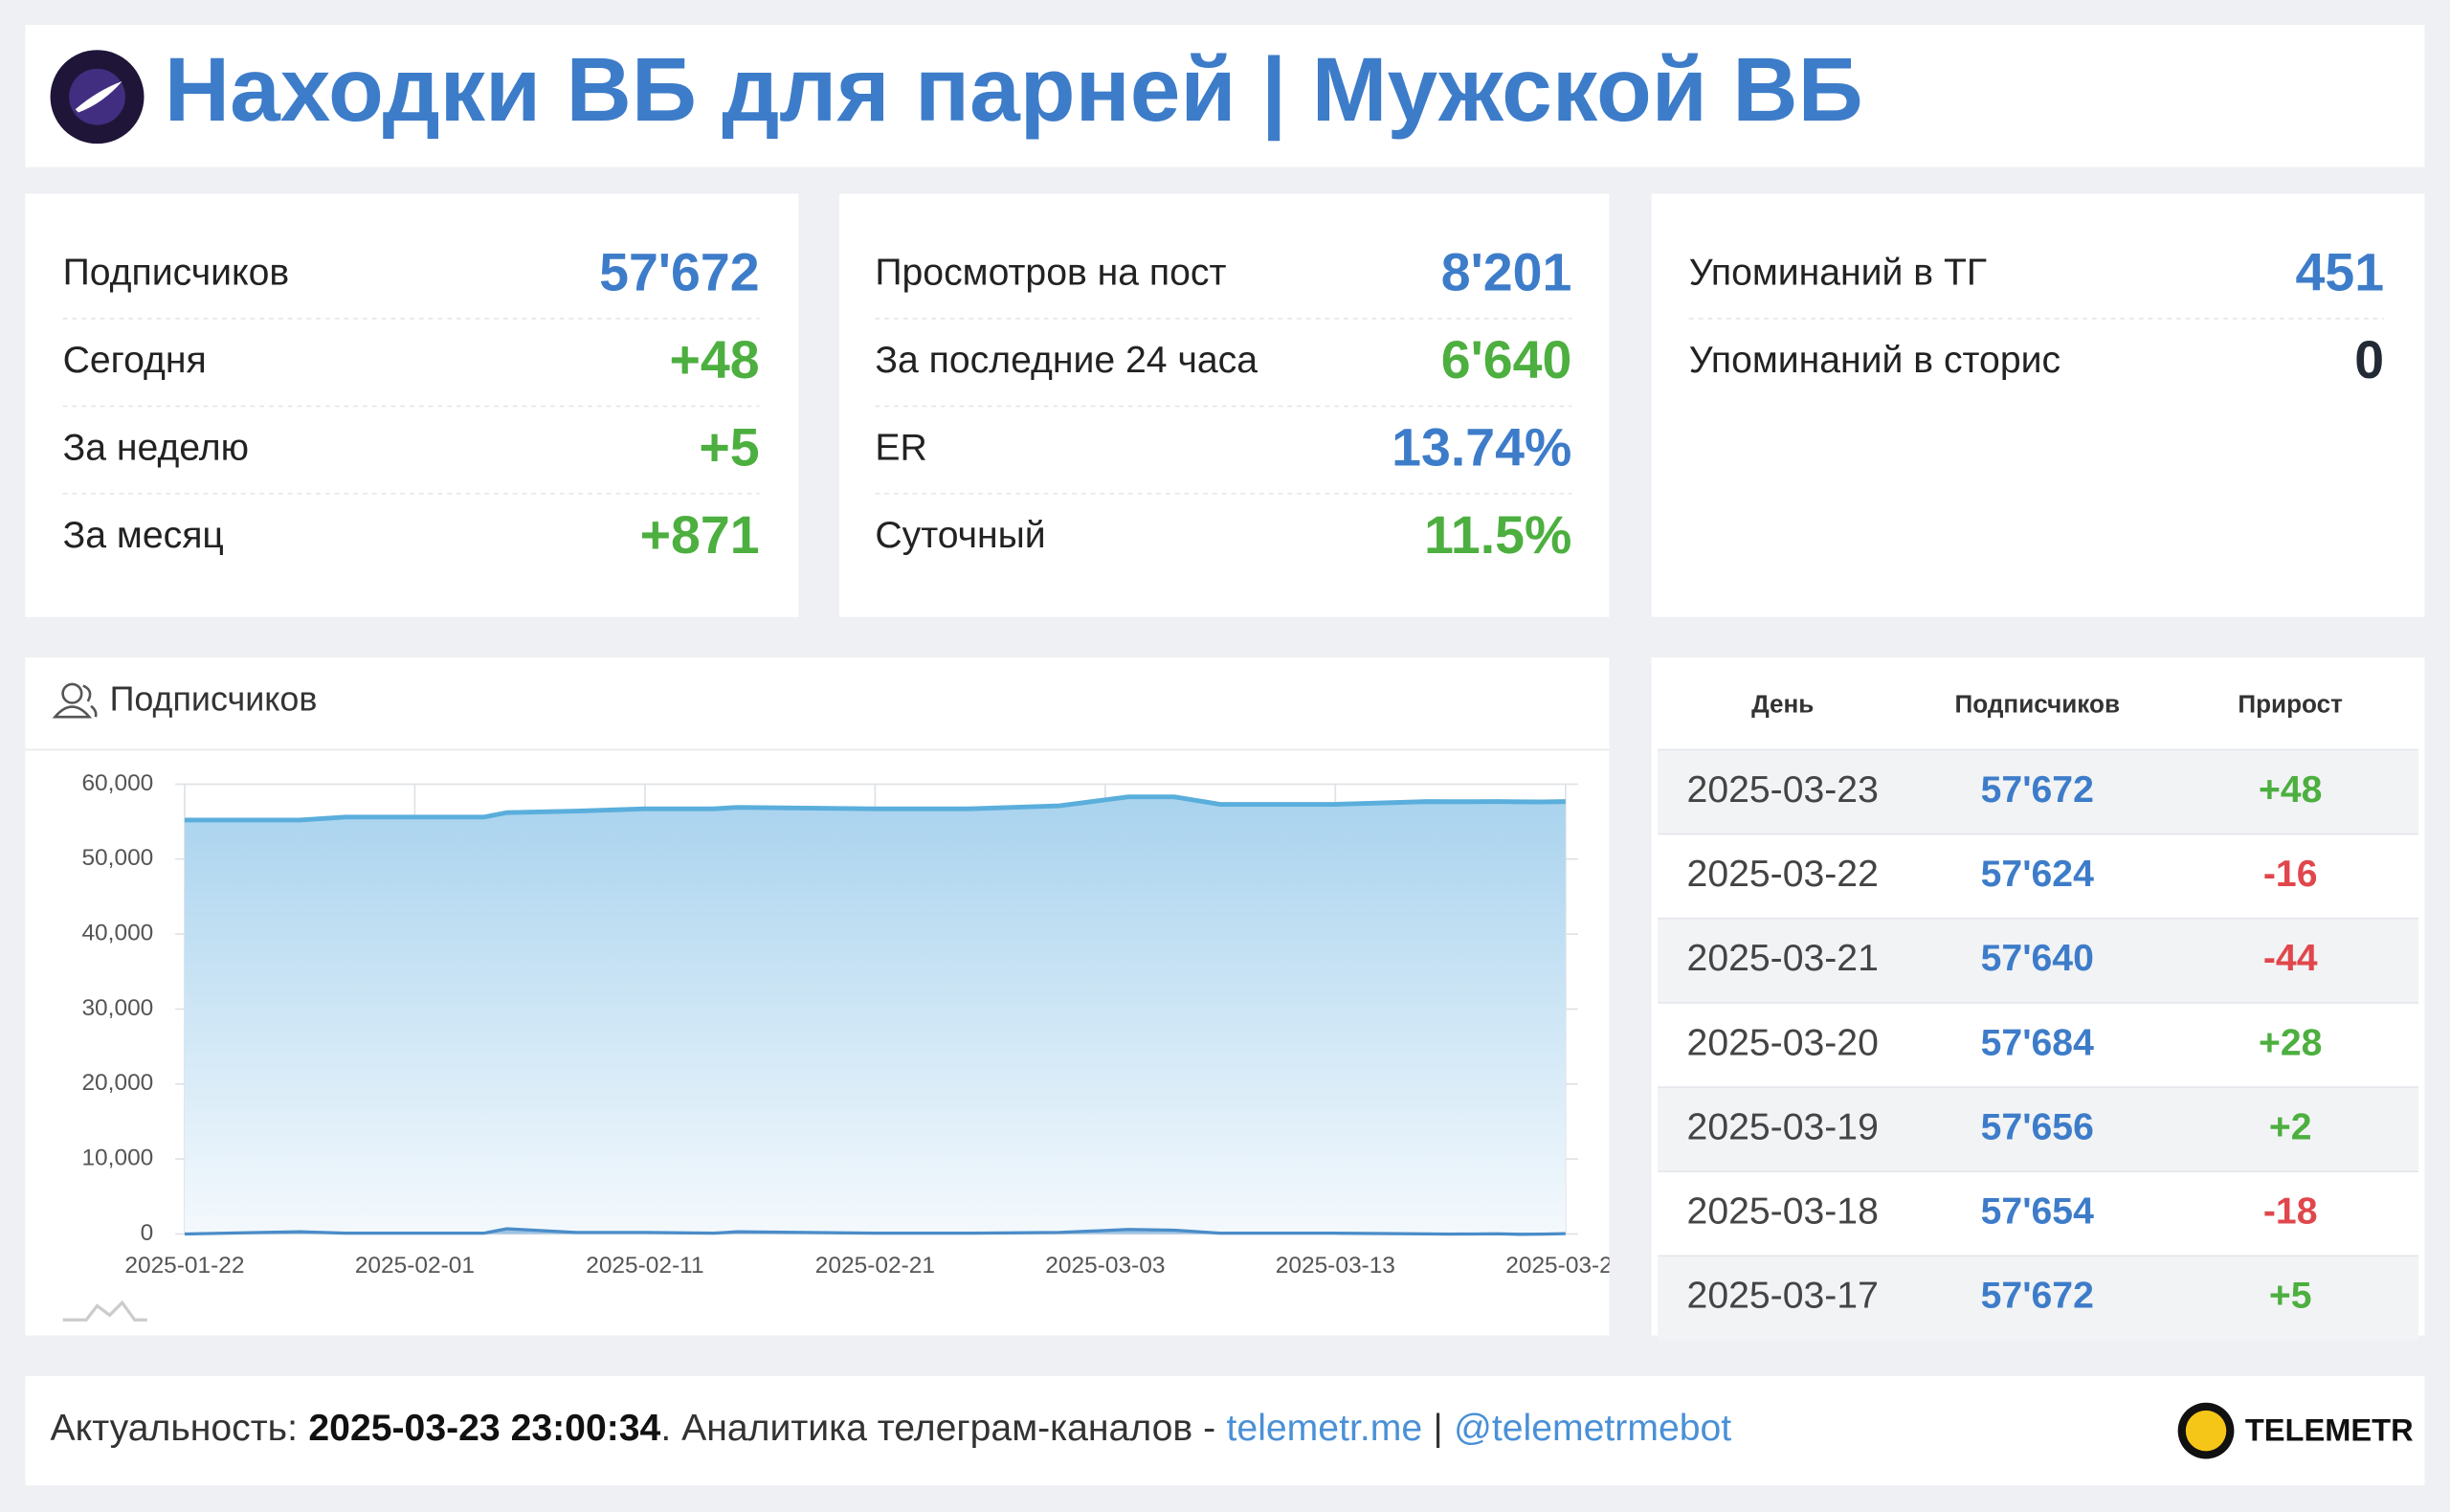 The width and height of the screenshot is (2450, 1512). Describe the element at coordinates (415, 1266) in the screenshot. I see `x-tick-label: 2025-02-01` at that location.